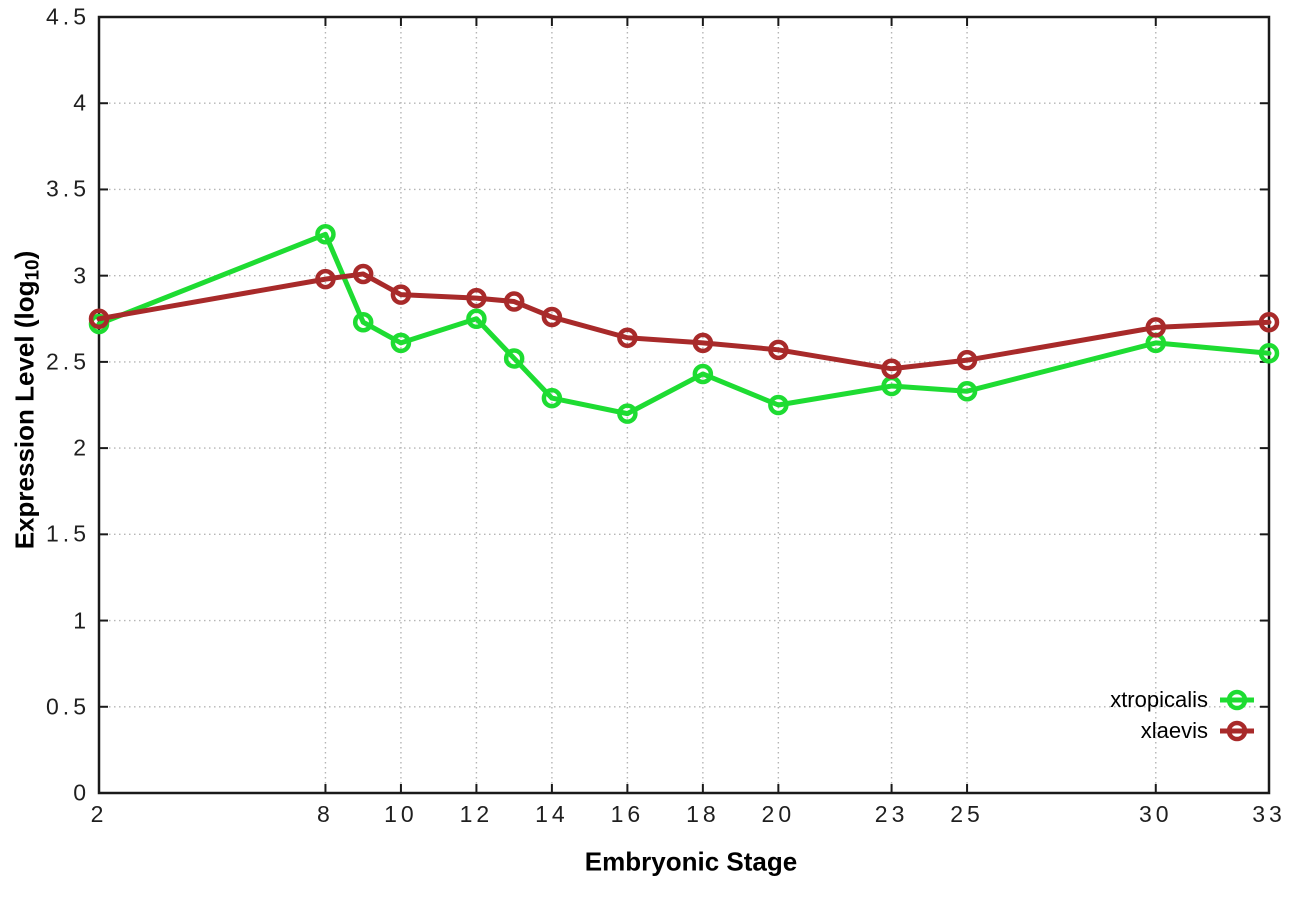 This screenshot has height=907, width=1296. I want to click on x-tick-label: 23, so click(891, 814).